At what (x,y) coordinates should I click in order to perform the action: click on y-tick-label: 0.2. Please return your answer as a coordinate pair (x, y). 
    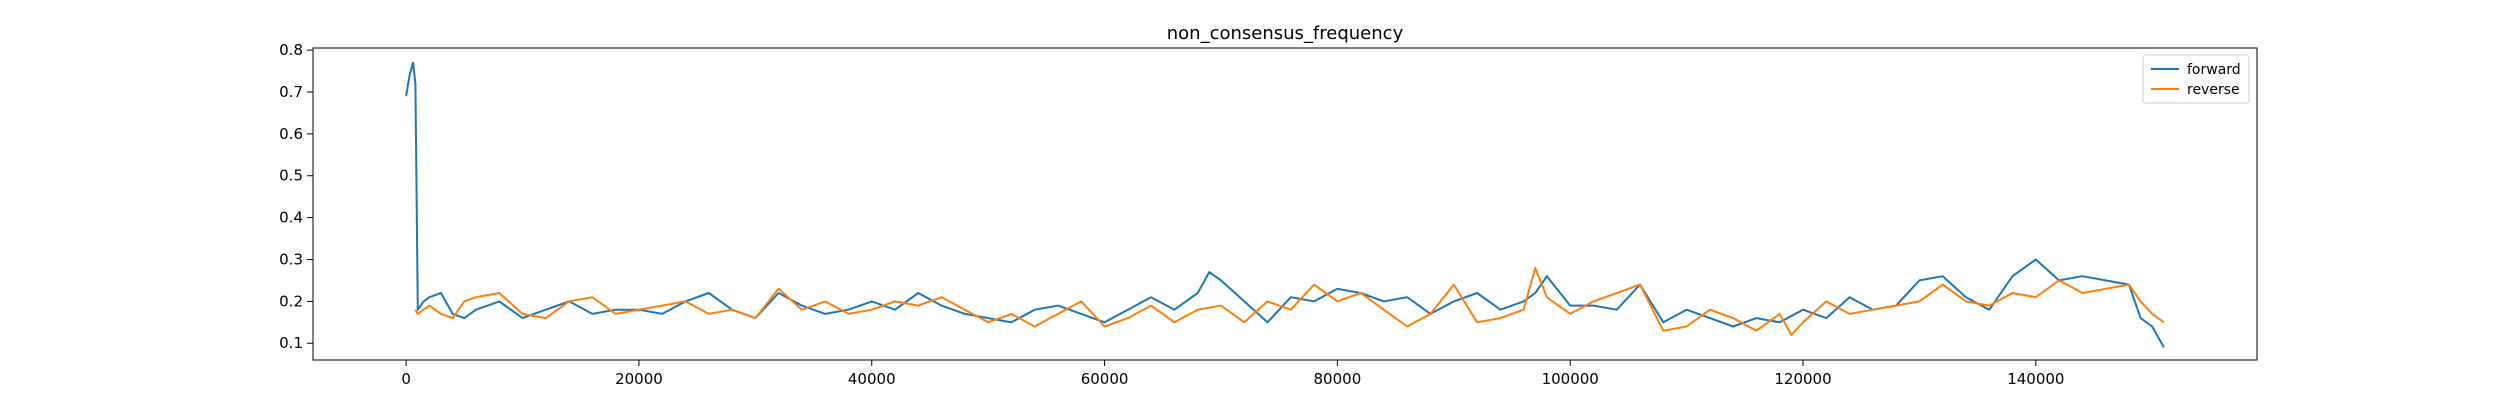
    Looking at the image, I should click on (291, 301).